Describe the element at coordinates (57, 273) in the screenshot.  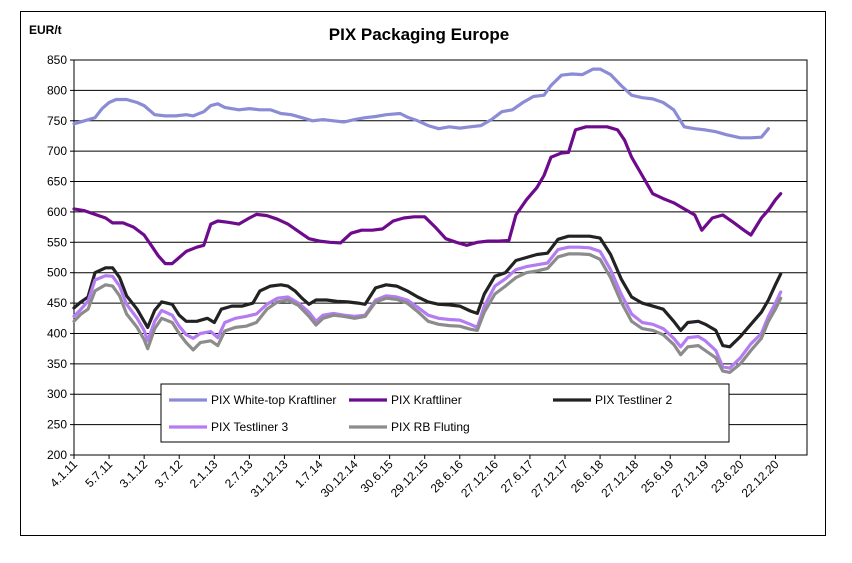
I see `y-tick-label: 500` at that location.